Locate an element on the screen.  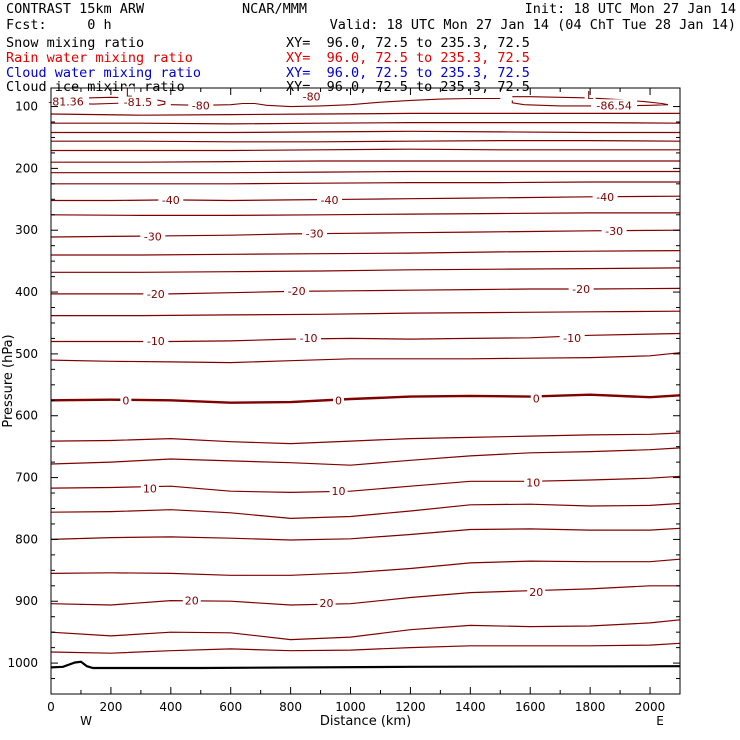
contour-label-17: -10 is located at coordinates (309, 338).